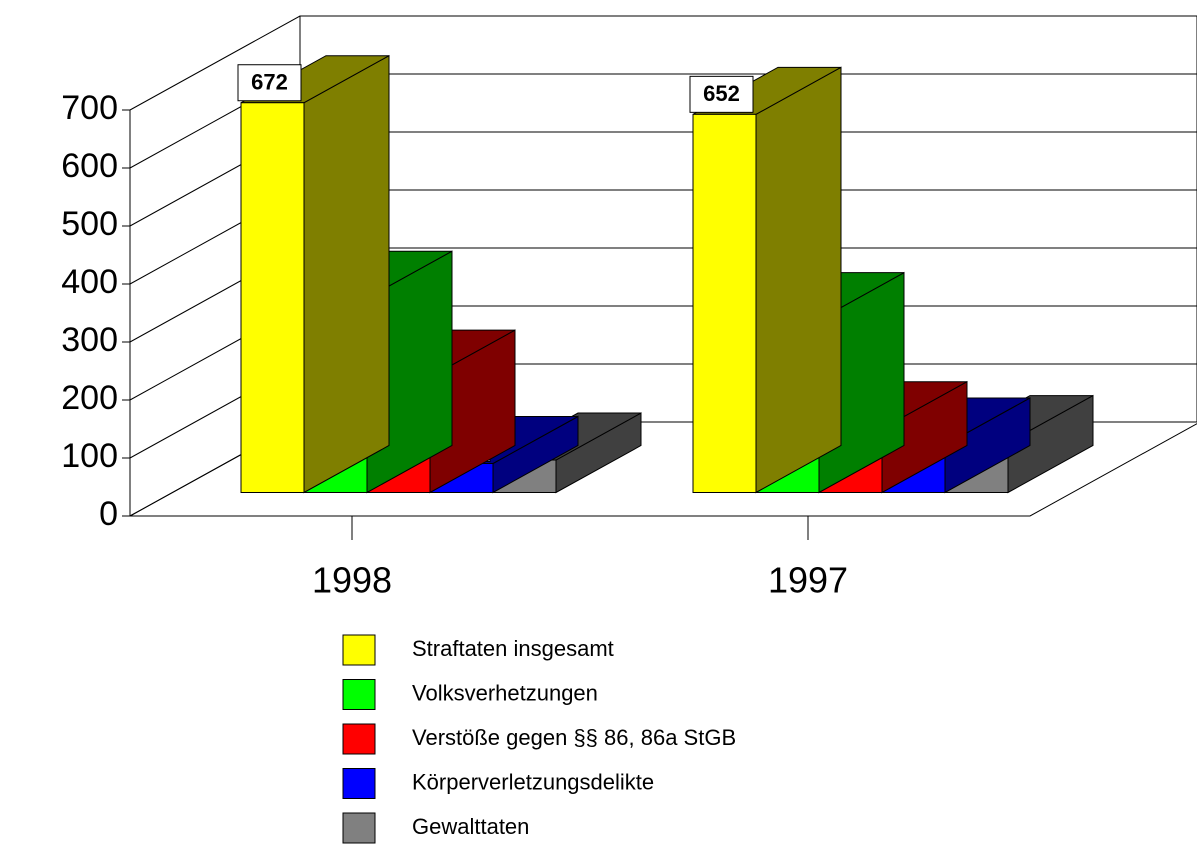  I want to click on y-tick-label: 500, so click(89, 224).